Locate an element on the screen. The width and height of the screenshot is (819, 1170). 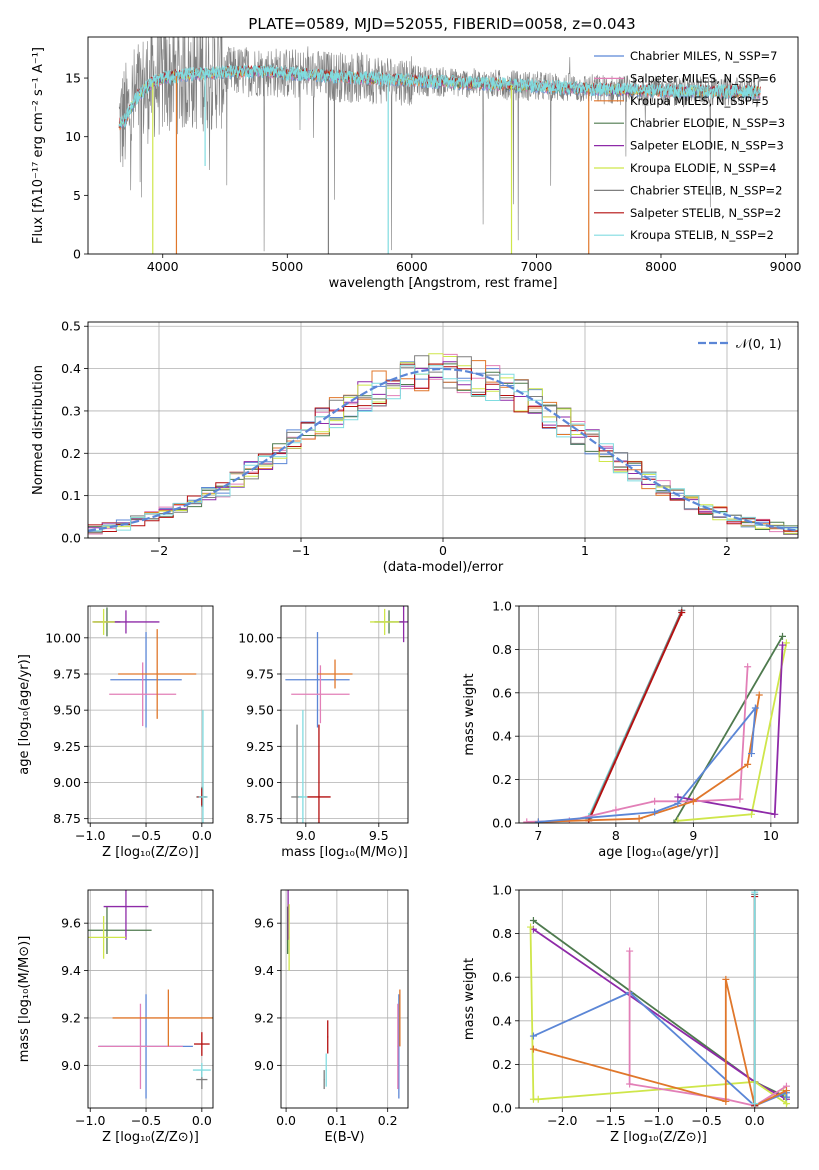
axes-frame-group: 0.0 0.1 0.2 9.0 9.2 9.4 9.6 E(B-V) is located at coordinates (331, 1017).